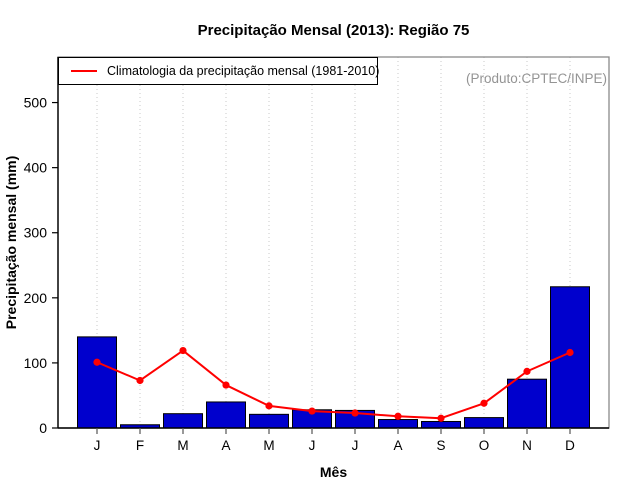 Image resolution: width=640 pixels, height=500 pixels. Describe the element at coordinates (527, 445) in the screenshot. I see `x-tick-label: N` at that location.